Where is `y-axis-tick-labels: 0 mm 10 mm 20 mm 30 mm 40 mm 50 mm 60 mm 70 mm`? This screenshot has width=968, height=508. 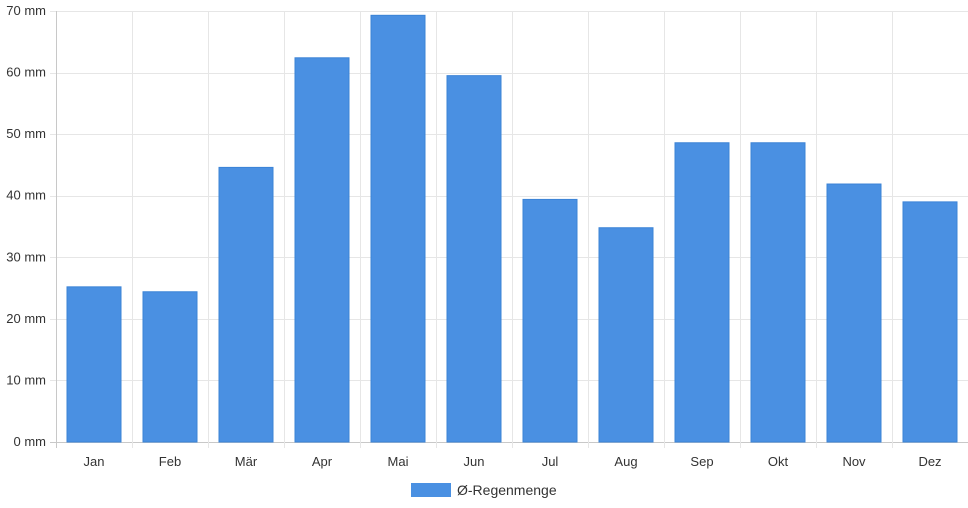
y-axis-tick-labels: 0 mm 10 mm 20 mm 30 mm 40 mm 50 mm 60 mm 70 mm is located at coordinates (26, 226).